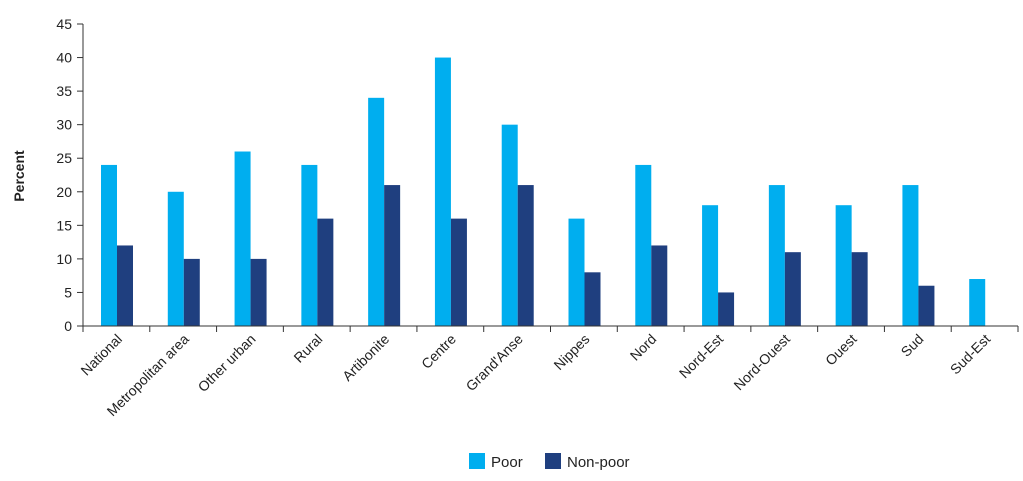  Describe the element at coordinates (64, 225) in the screenshot. I see `y-tick-label: 15` at that location.